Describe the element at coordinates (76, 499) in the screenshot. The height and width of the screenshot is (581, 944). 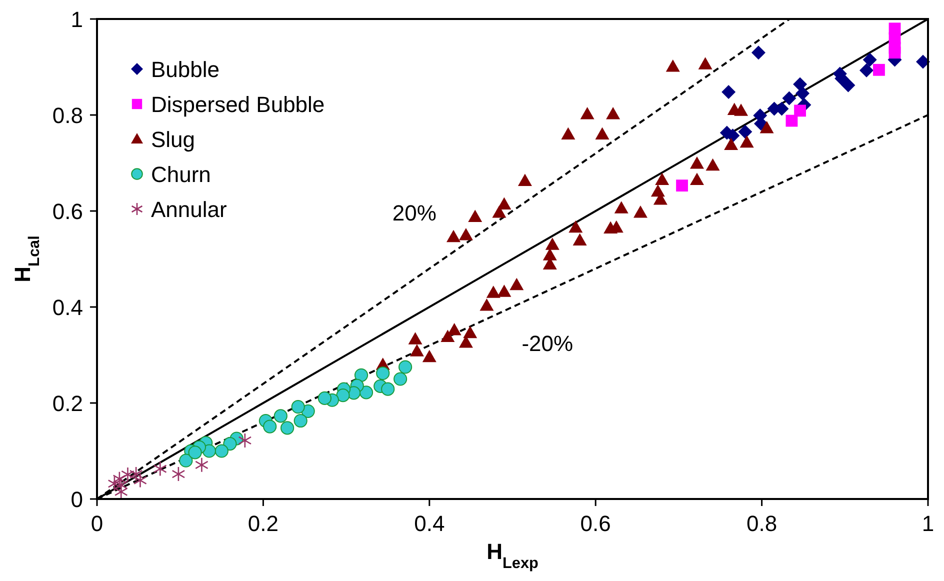
I see `y-tick-label: 0` at that location.